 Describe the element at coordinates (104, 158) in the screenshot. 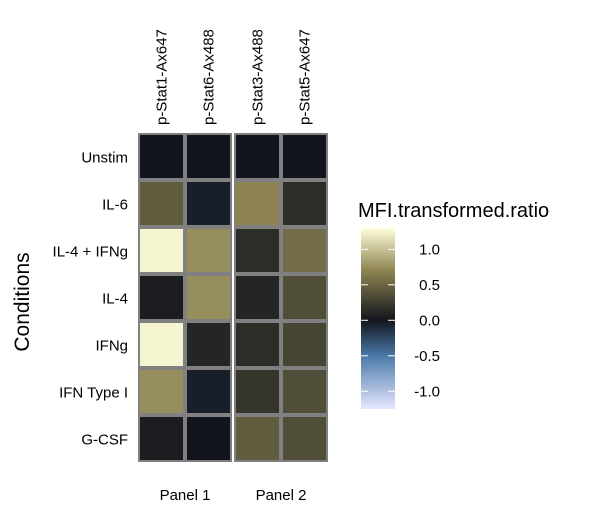

I see `row-label: Unstim` at that location.